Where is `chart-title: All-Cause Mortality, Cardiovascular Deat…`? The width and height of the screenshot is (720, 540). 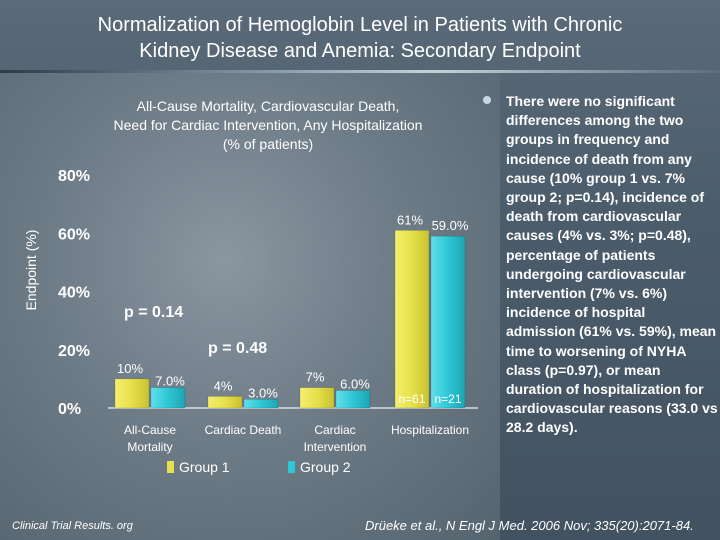 chart-title: All-Cause Mortality, Cardiovascular Deat… is located at coordinates (268, 125).